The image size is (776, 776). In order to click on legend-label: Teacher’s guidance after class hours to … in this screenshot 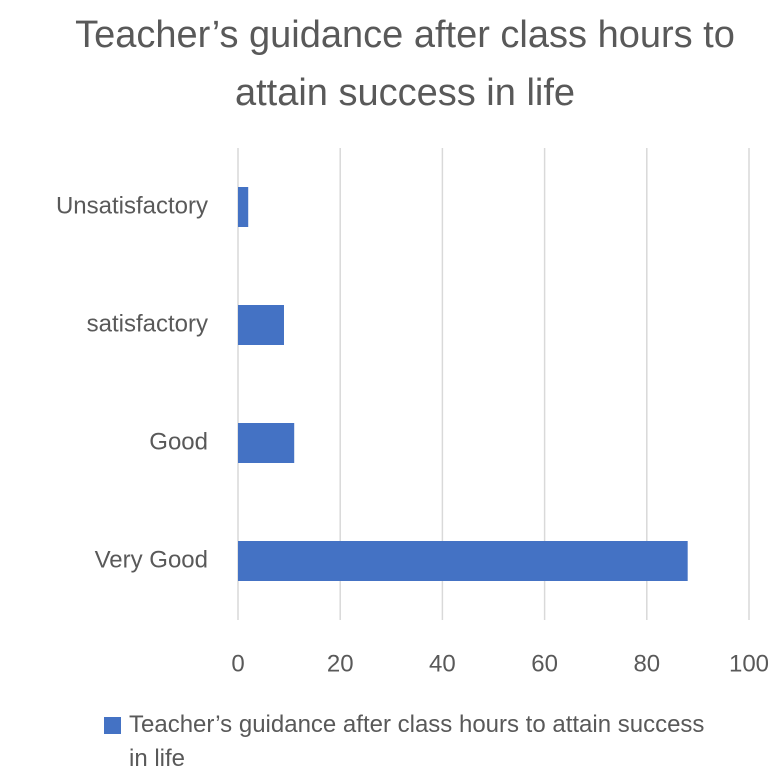, I will do `click(417, 741)`.